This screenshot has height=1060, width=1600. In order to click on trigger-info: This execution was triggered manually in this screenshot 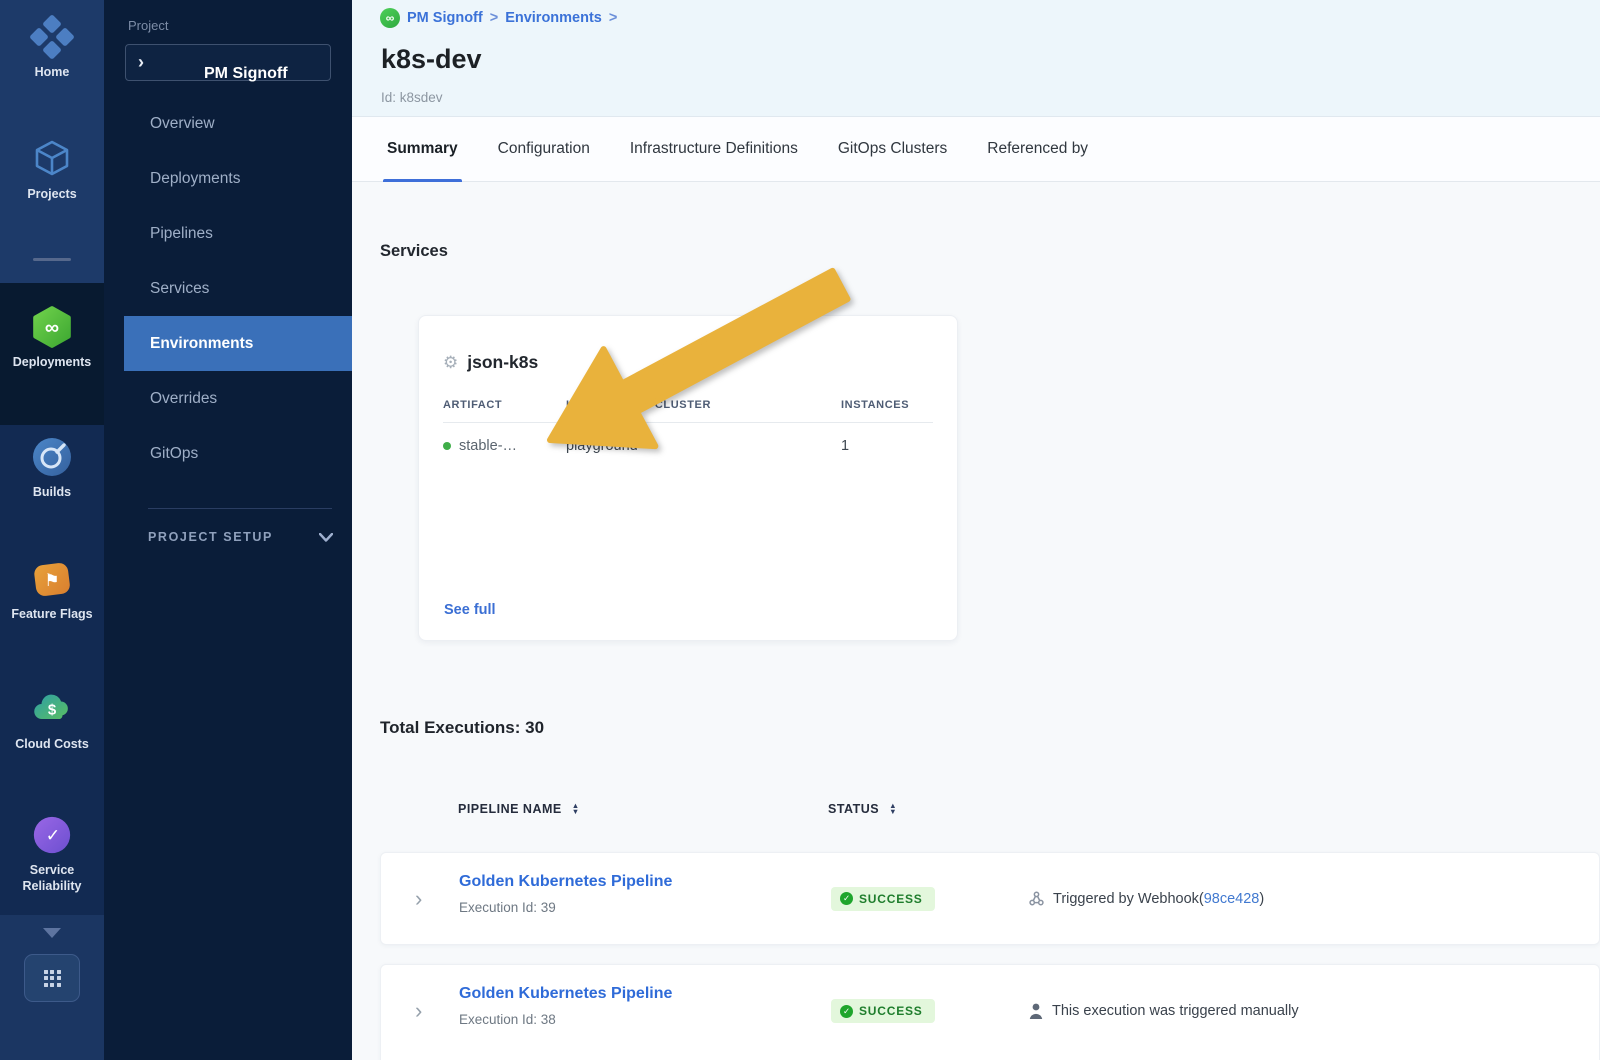, I will do `click(1164, 1011)`.